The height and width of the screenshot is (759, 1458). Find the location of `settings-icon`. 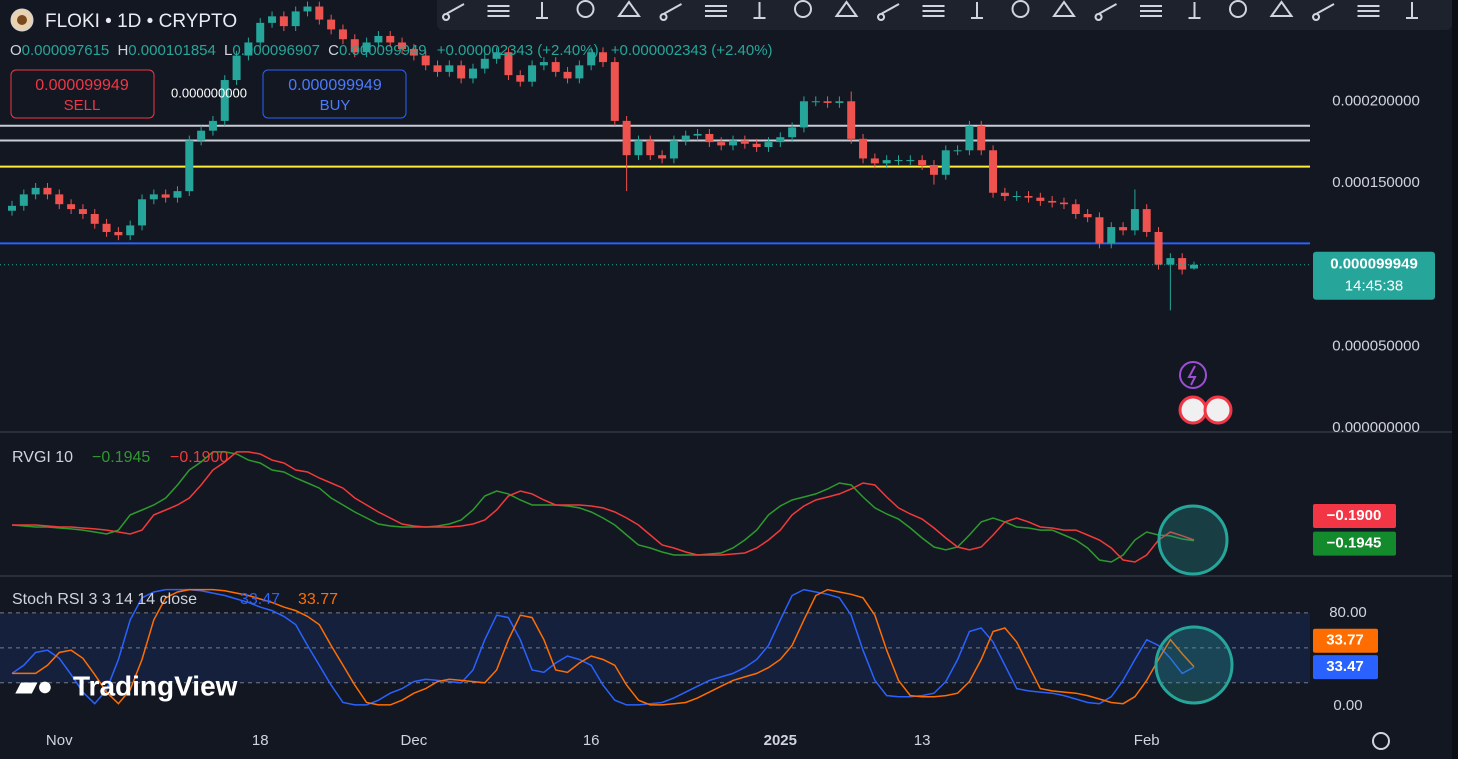

settings-icon is located at coordinates (1381, 741).